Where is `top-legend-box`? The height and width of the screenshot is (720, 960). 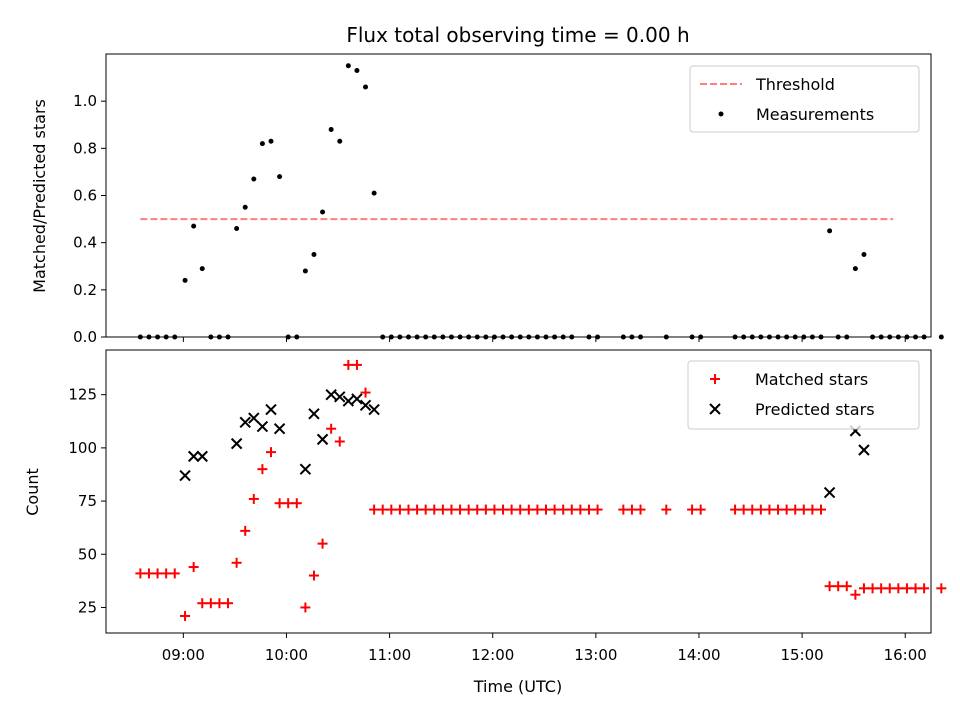 top-legend-box is located at coordinates (804, 99).